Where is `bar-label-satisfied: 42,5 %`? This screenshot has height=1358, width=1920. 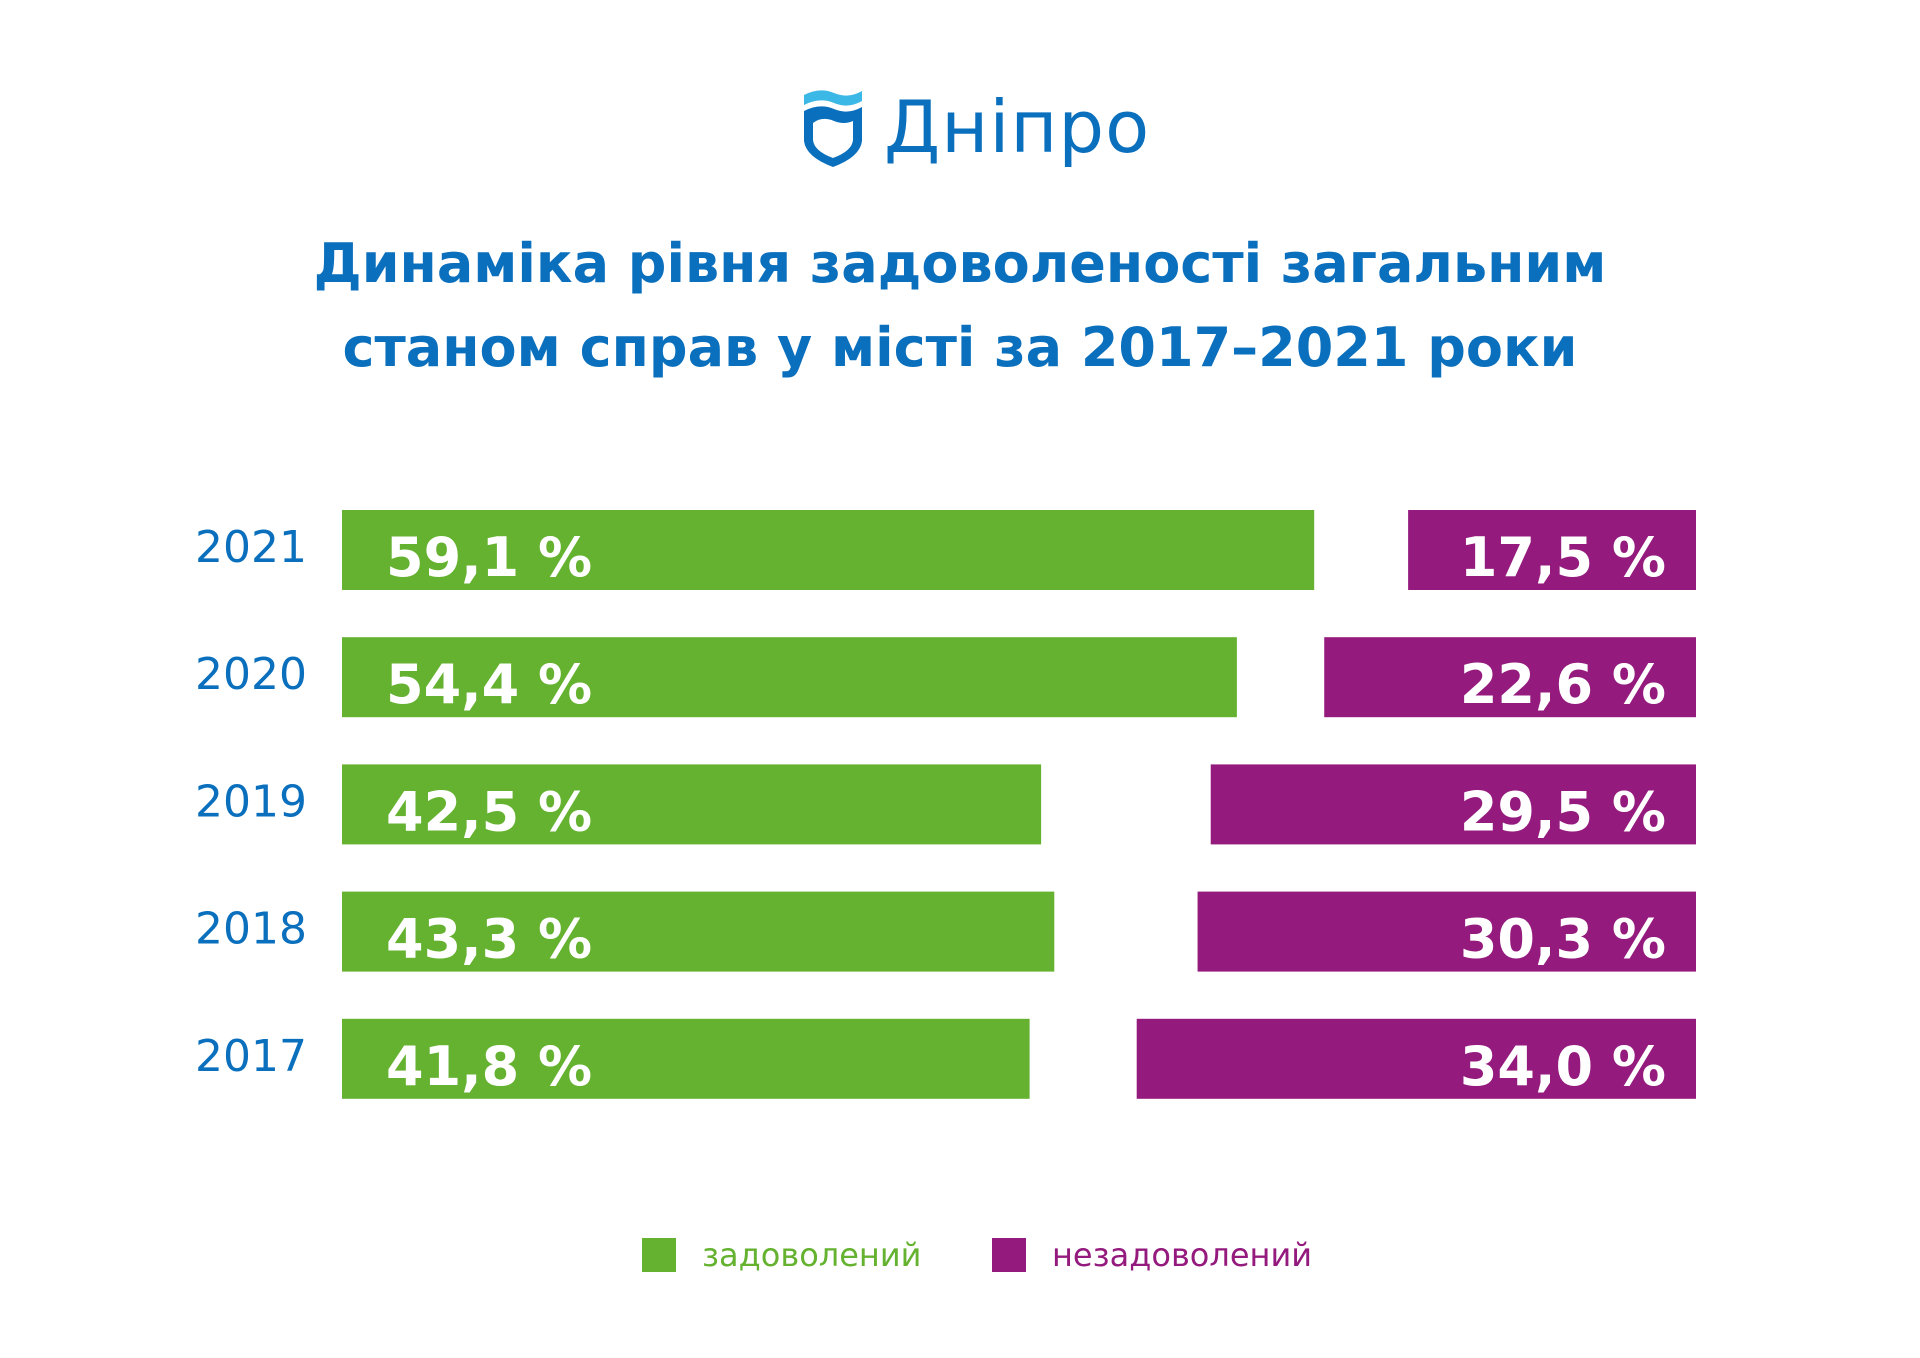
bar-label-satisfied: 42,5 % is located at coordinates (489, 811).